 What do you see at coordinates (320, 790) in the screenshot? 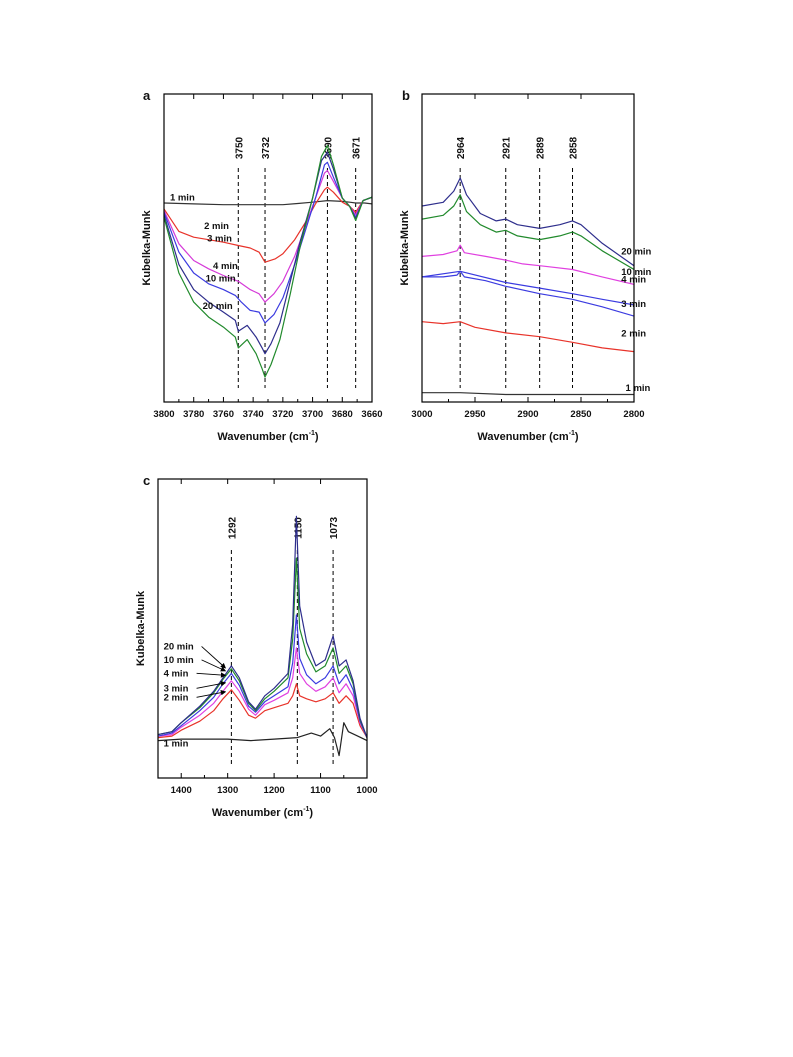
I see `x-tick-label: 1100` at bounding box center [320, 790].